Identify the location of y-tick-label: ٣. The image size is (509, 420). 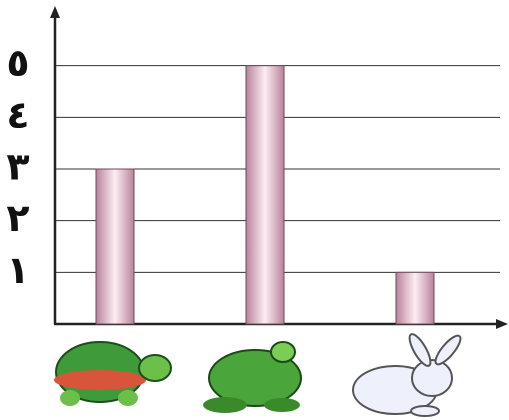
(17, 167).